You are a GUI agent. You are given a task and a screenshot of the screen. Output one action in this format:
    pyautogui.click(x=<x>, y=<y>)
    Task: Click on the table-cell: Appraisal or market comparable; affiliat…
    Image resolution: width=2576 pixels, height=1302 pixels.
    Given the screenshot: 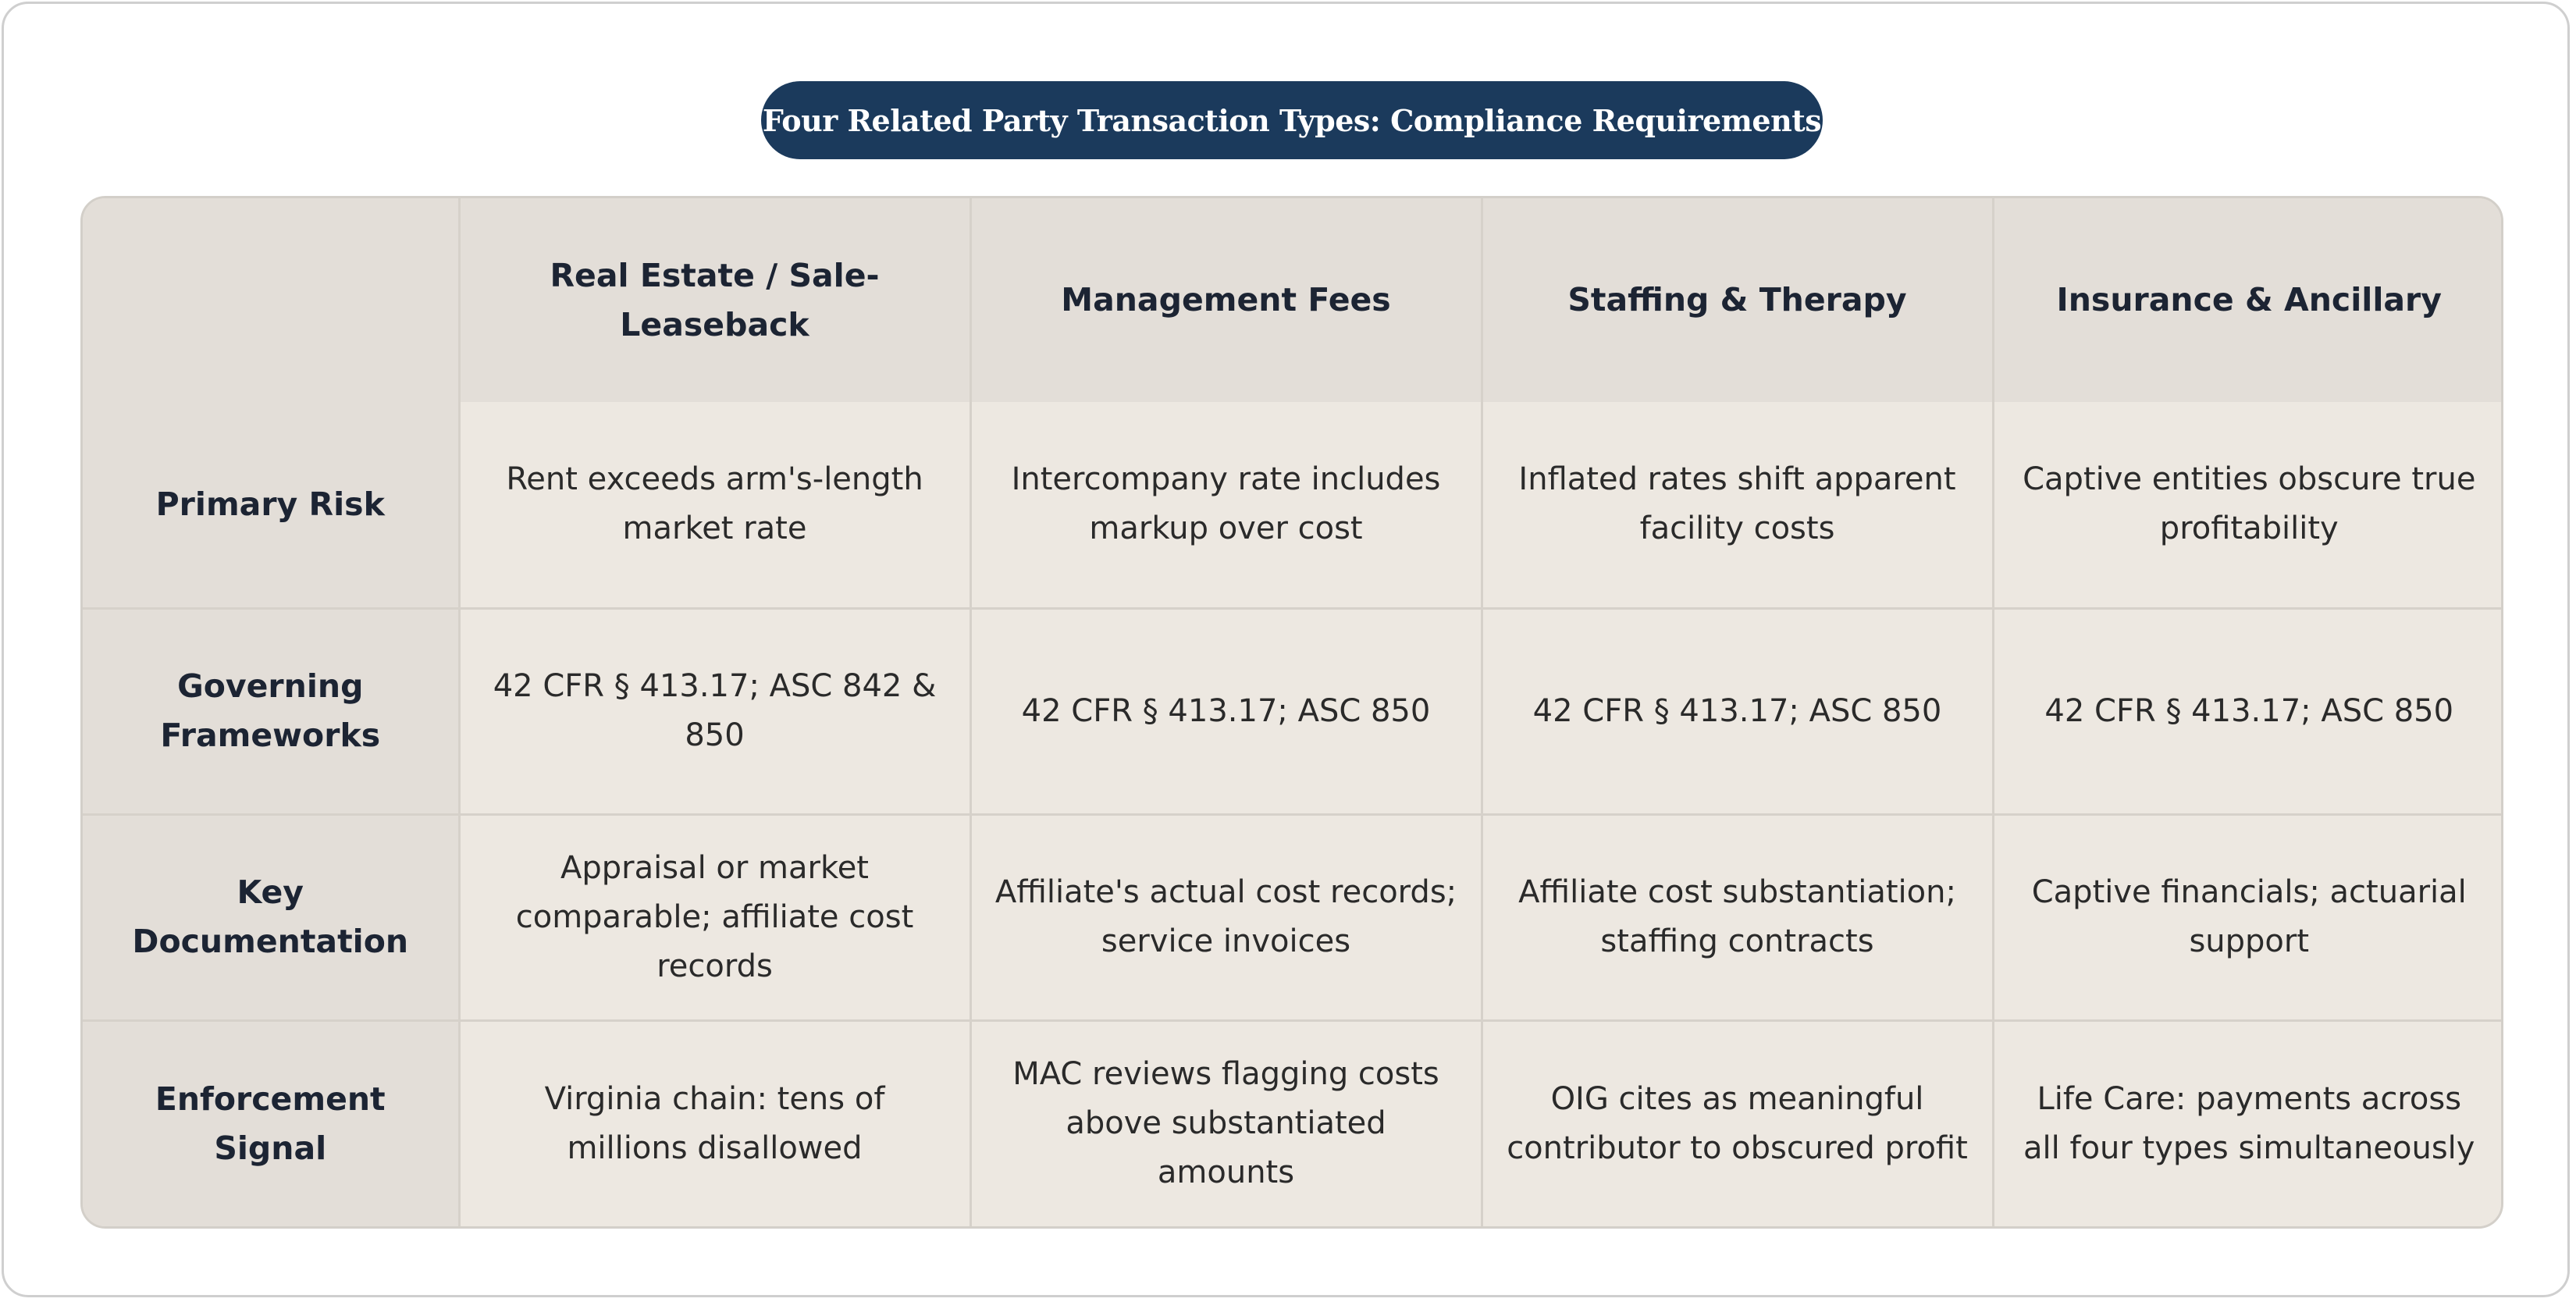 What is the action you would take?
    pyautogui.click(x=714, y=918)
    